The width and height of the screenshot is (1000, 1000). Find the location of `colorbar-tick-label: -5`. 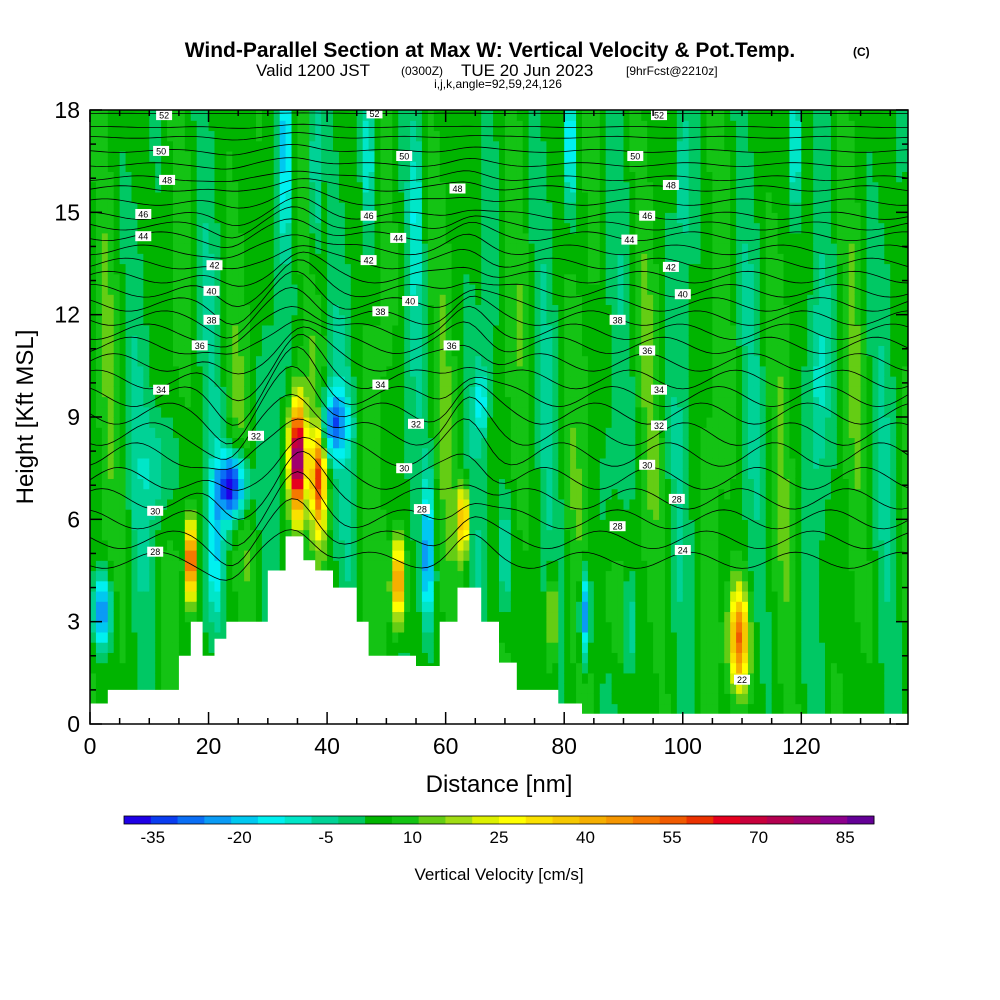

colorbar-tick-label: -5 is located at coordinates (325, 837).